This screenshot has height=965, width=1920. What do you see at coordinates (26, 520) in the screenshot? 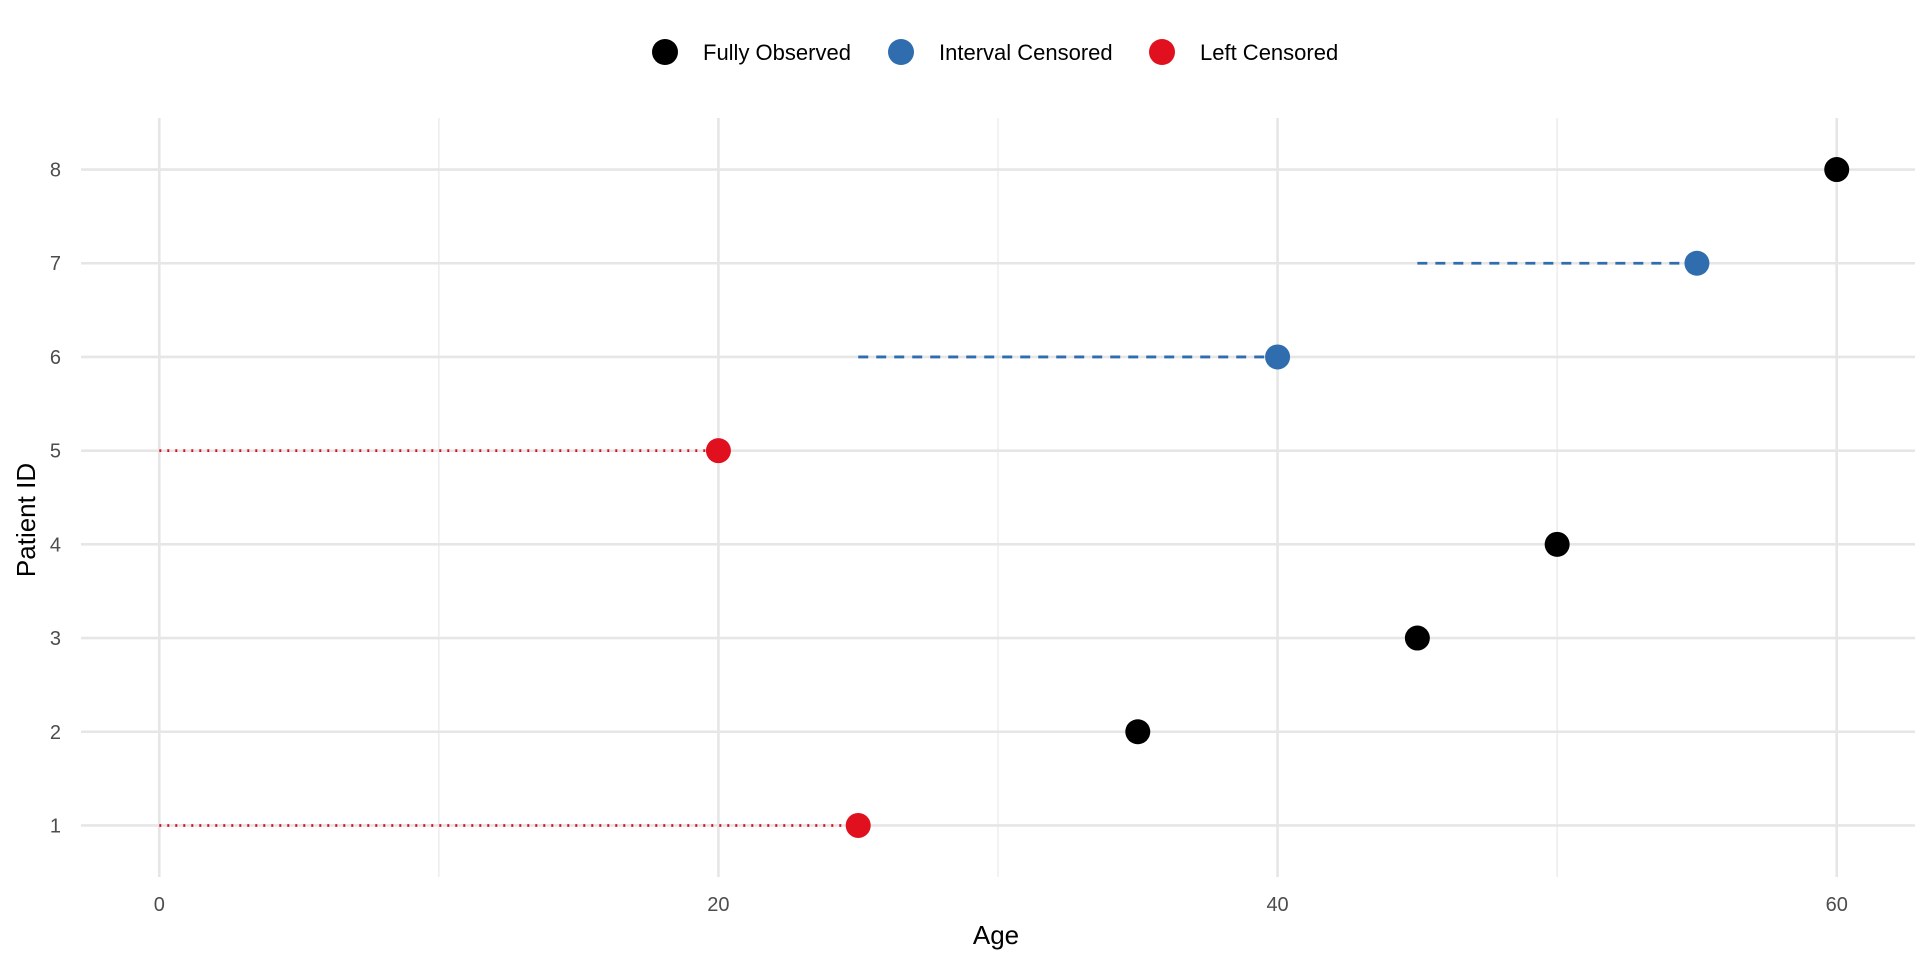
I see `y-axis-title: Patient ID` at bounding box center [26, 520].